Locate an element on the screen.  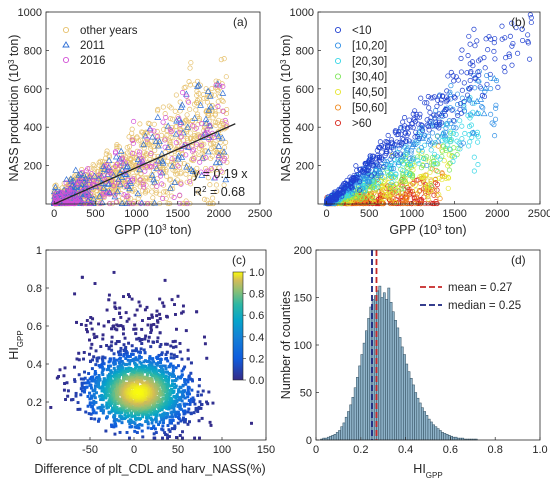
x-tick-label: 500 is located at coordinates (95, 214).